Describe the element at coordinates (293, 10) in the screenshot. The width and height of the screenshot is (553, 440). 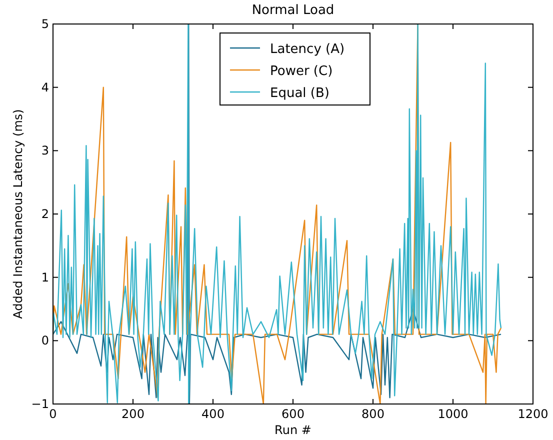
I see `chart-title: Normal Load` at that location.